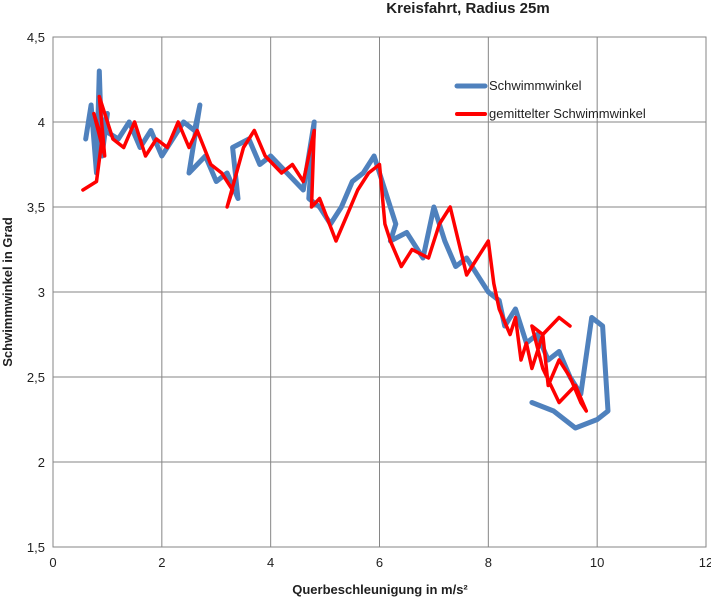 This screenshot has height=598, width=711. Describe the element at coordinates (380, 589) in the screenshot. I see `x-axis-label: Querbeschleunigung in m/s²` at that location.